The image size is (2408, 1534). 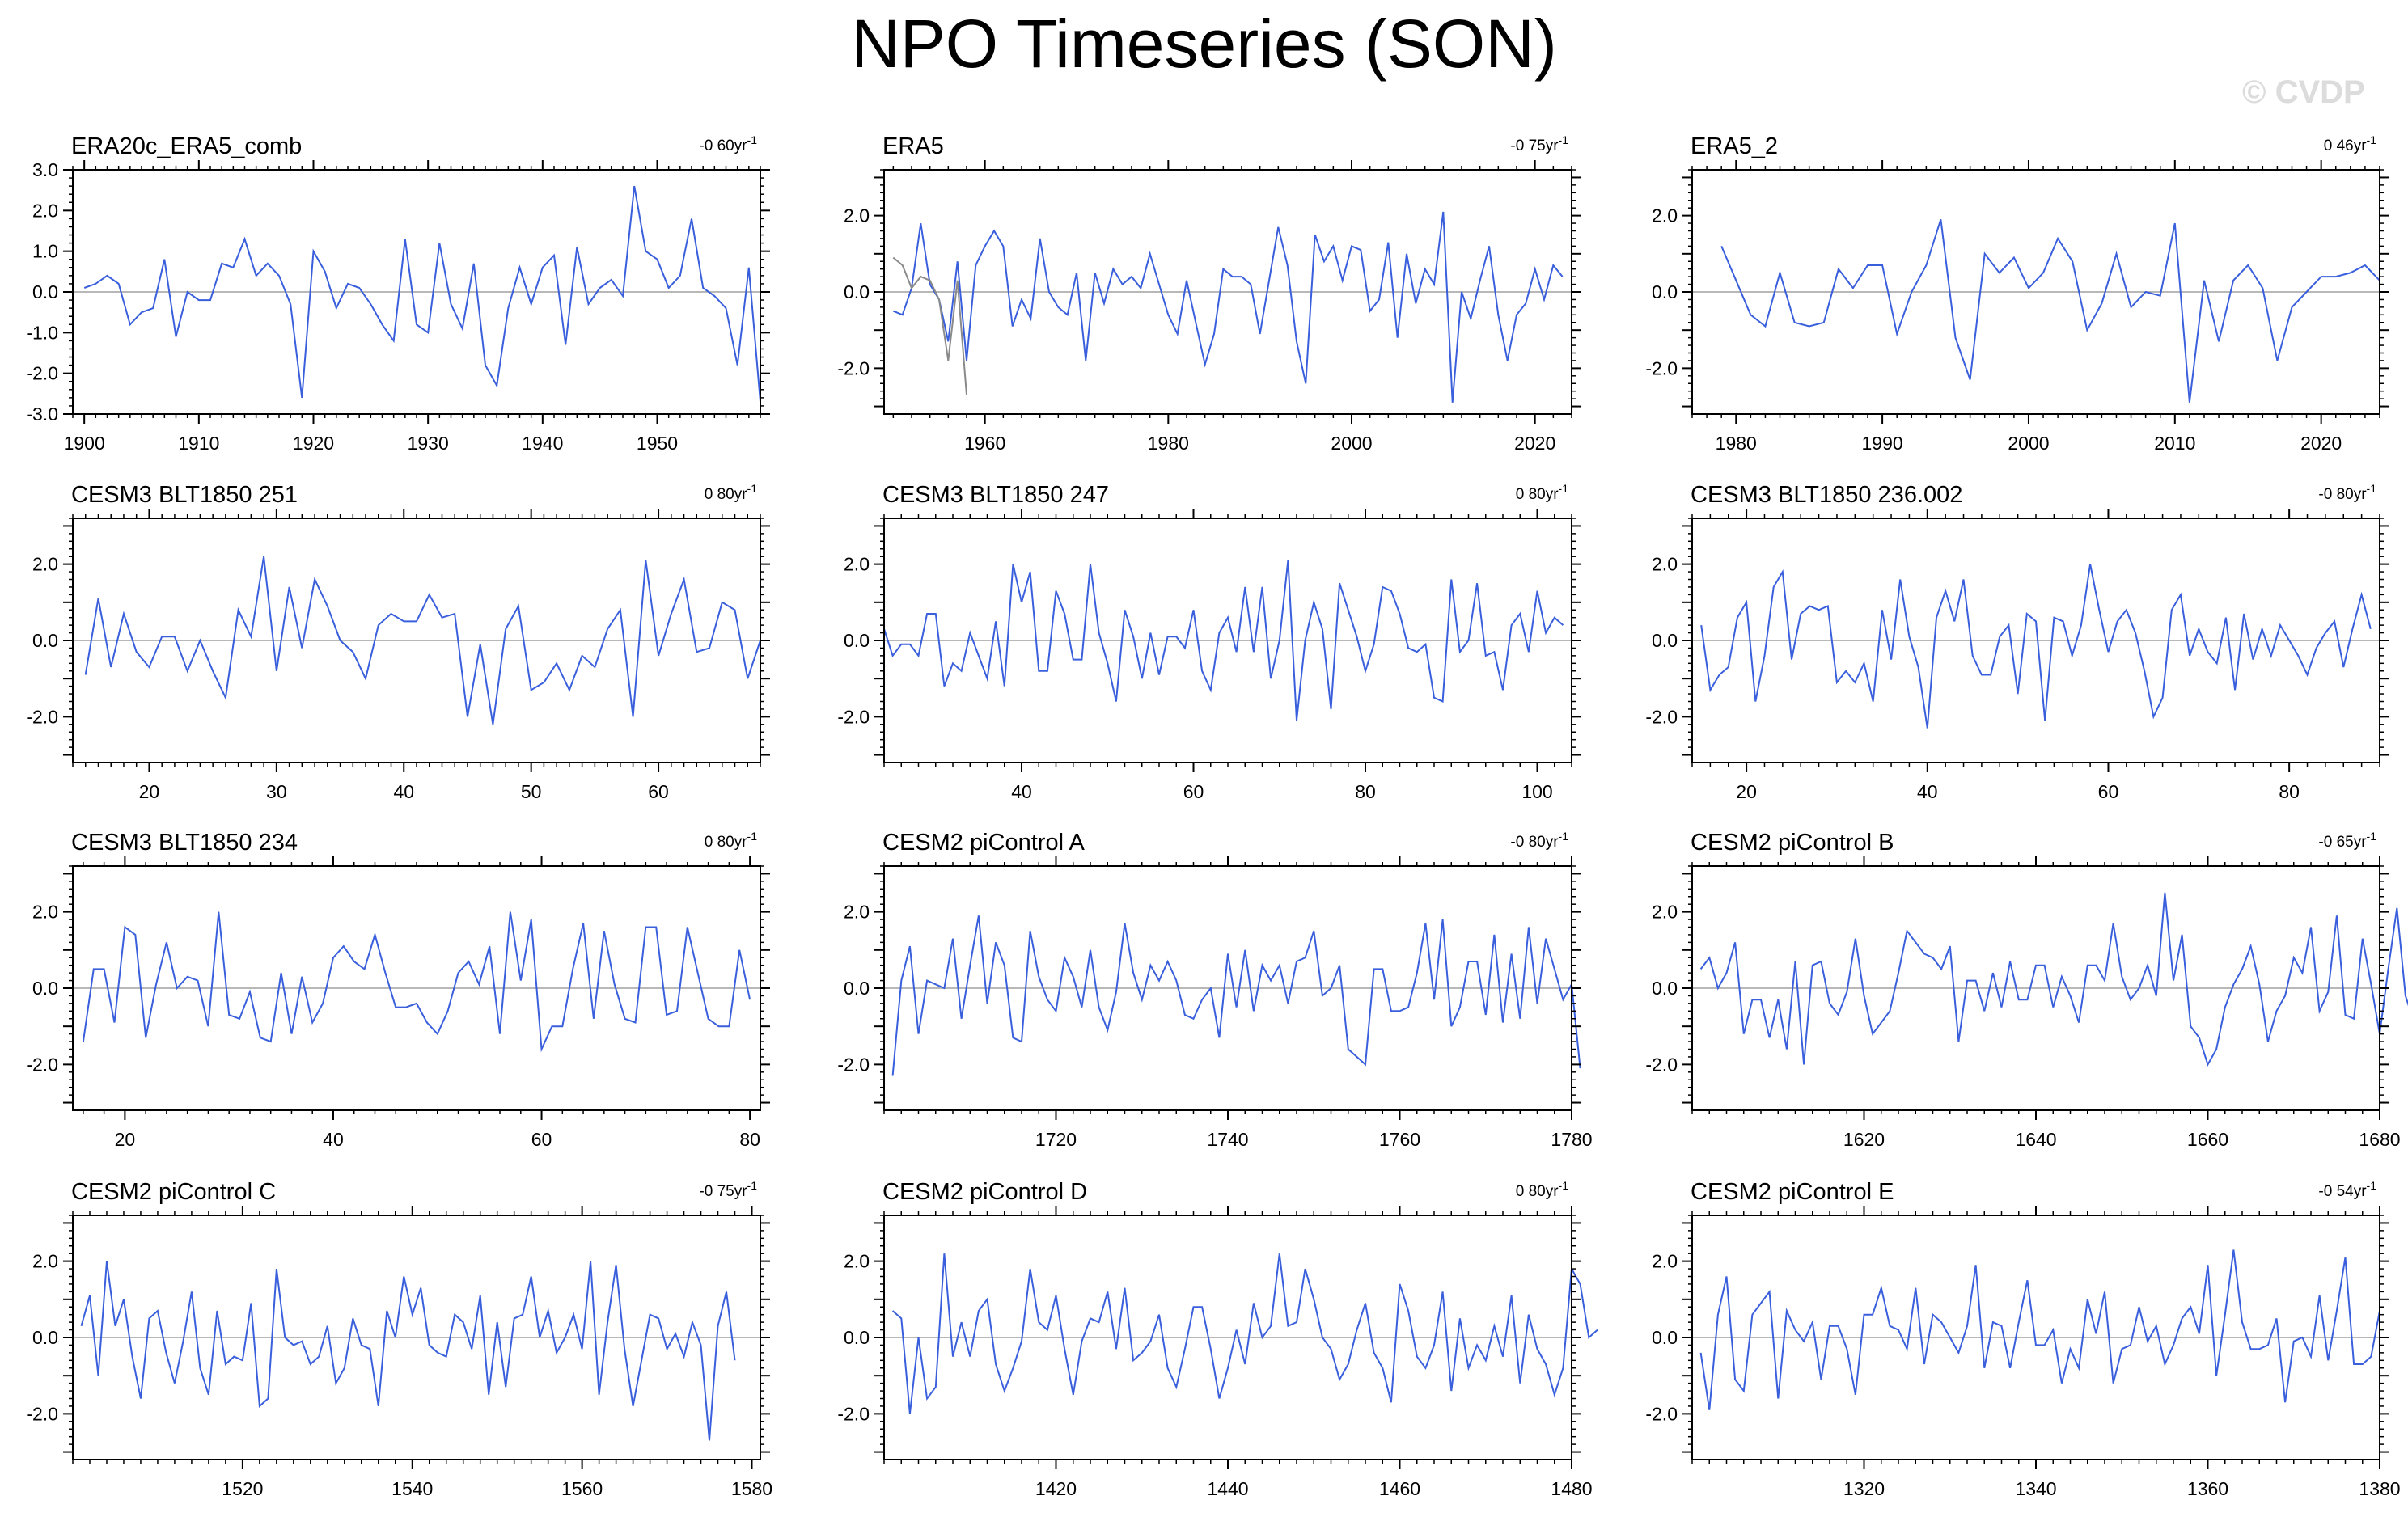 What do you see at coordinates (242, 1489) in the screenshot?
I see `x-tick-label: 1520` at bounding box center [242, 1489].